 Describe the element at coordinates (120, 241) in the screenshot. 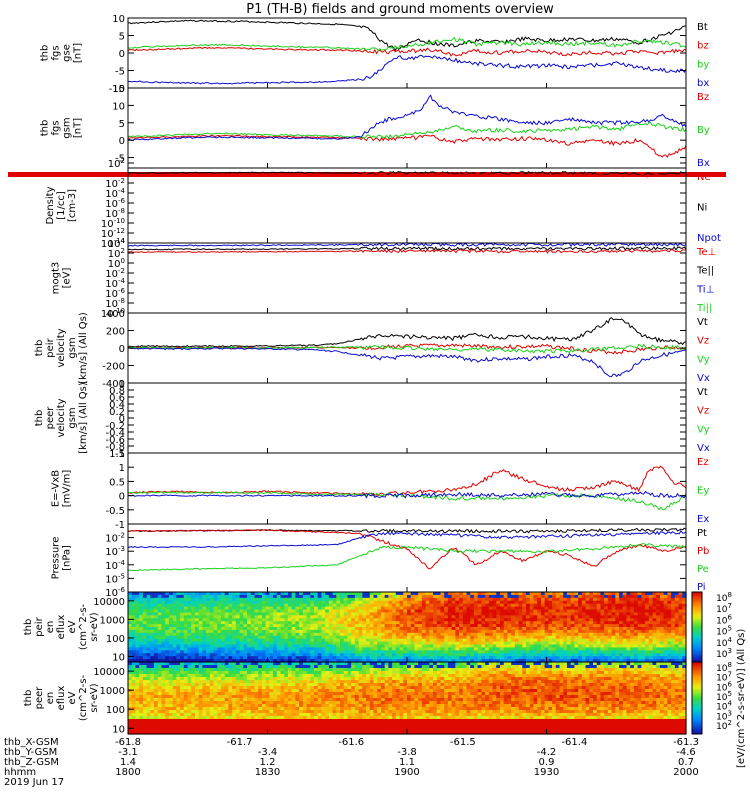

I see `tick-exponent: -14` at that location.